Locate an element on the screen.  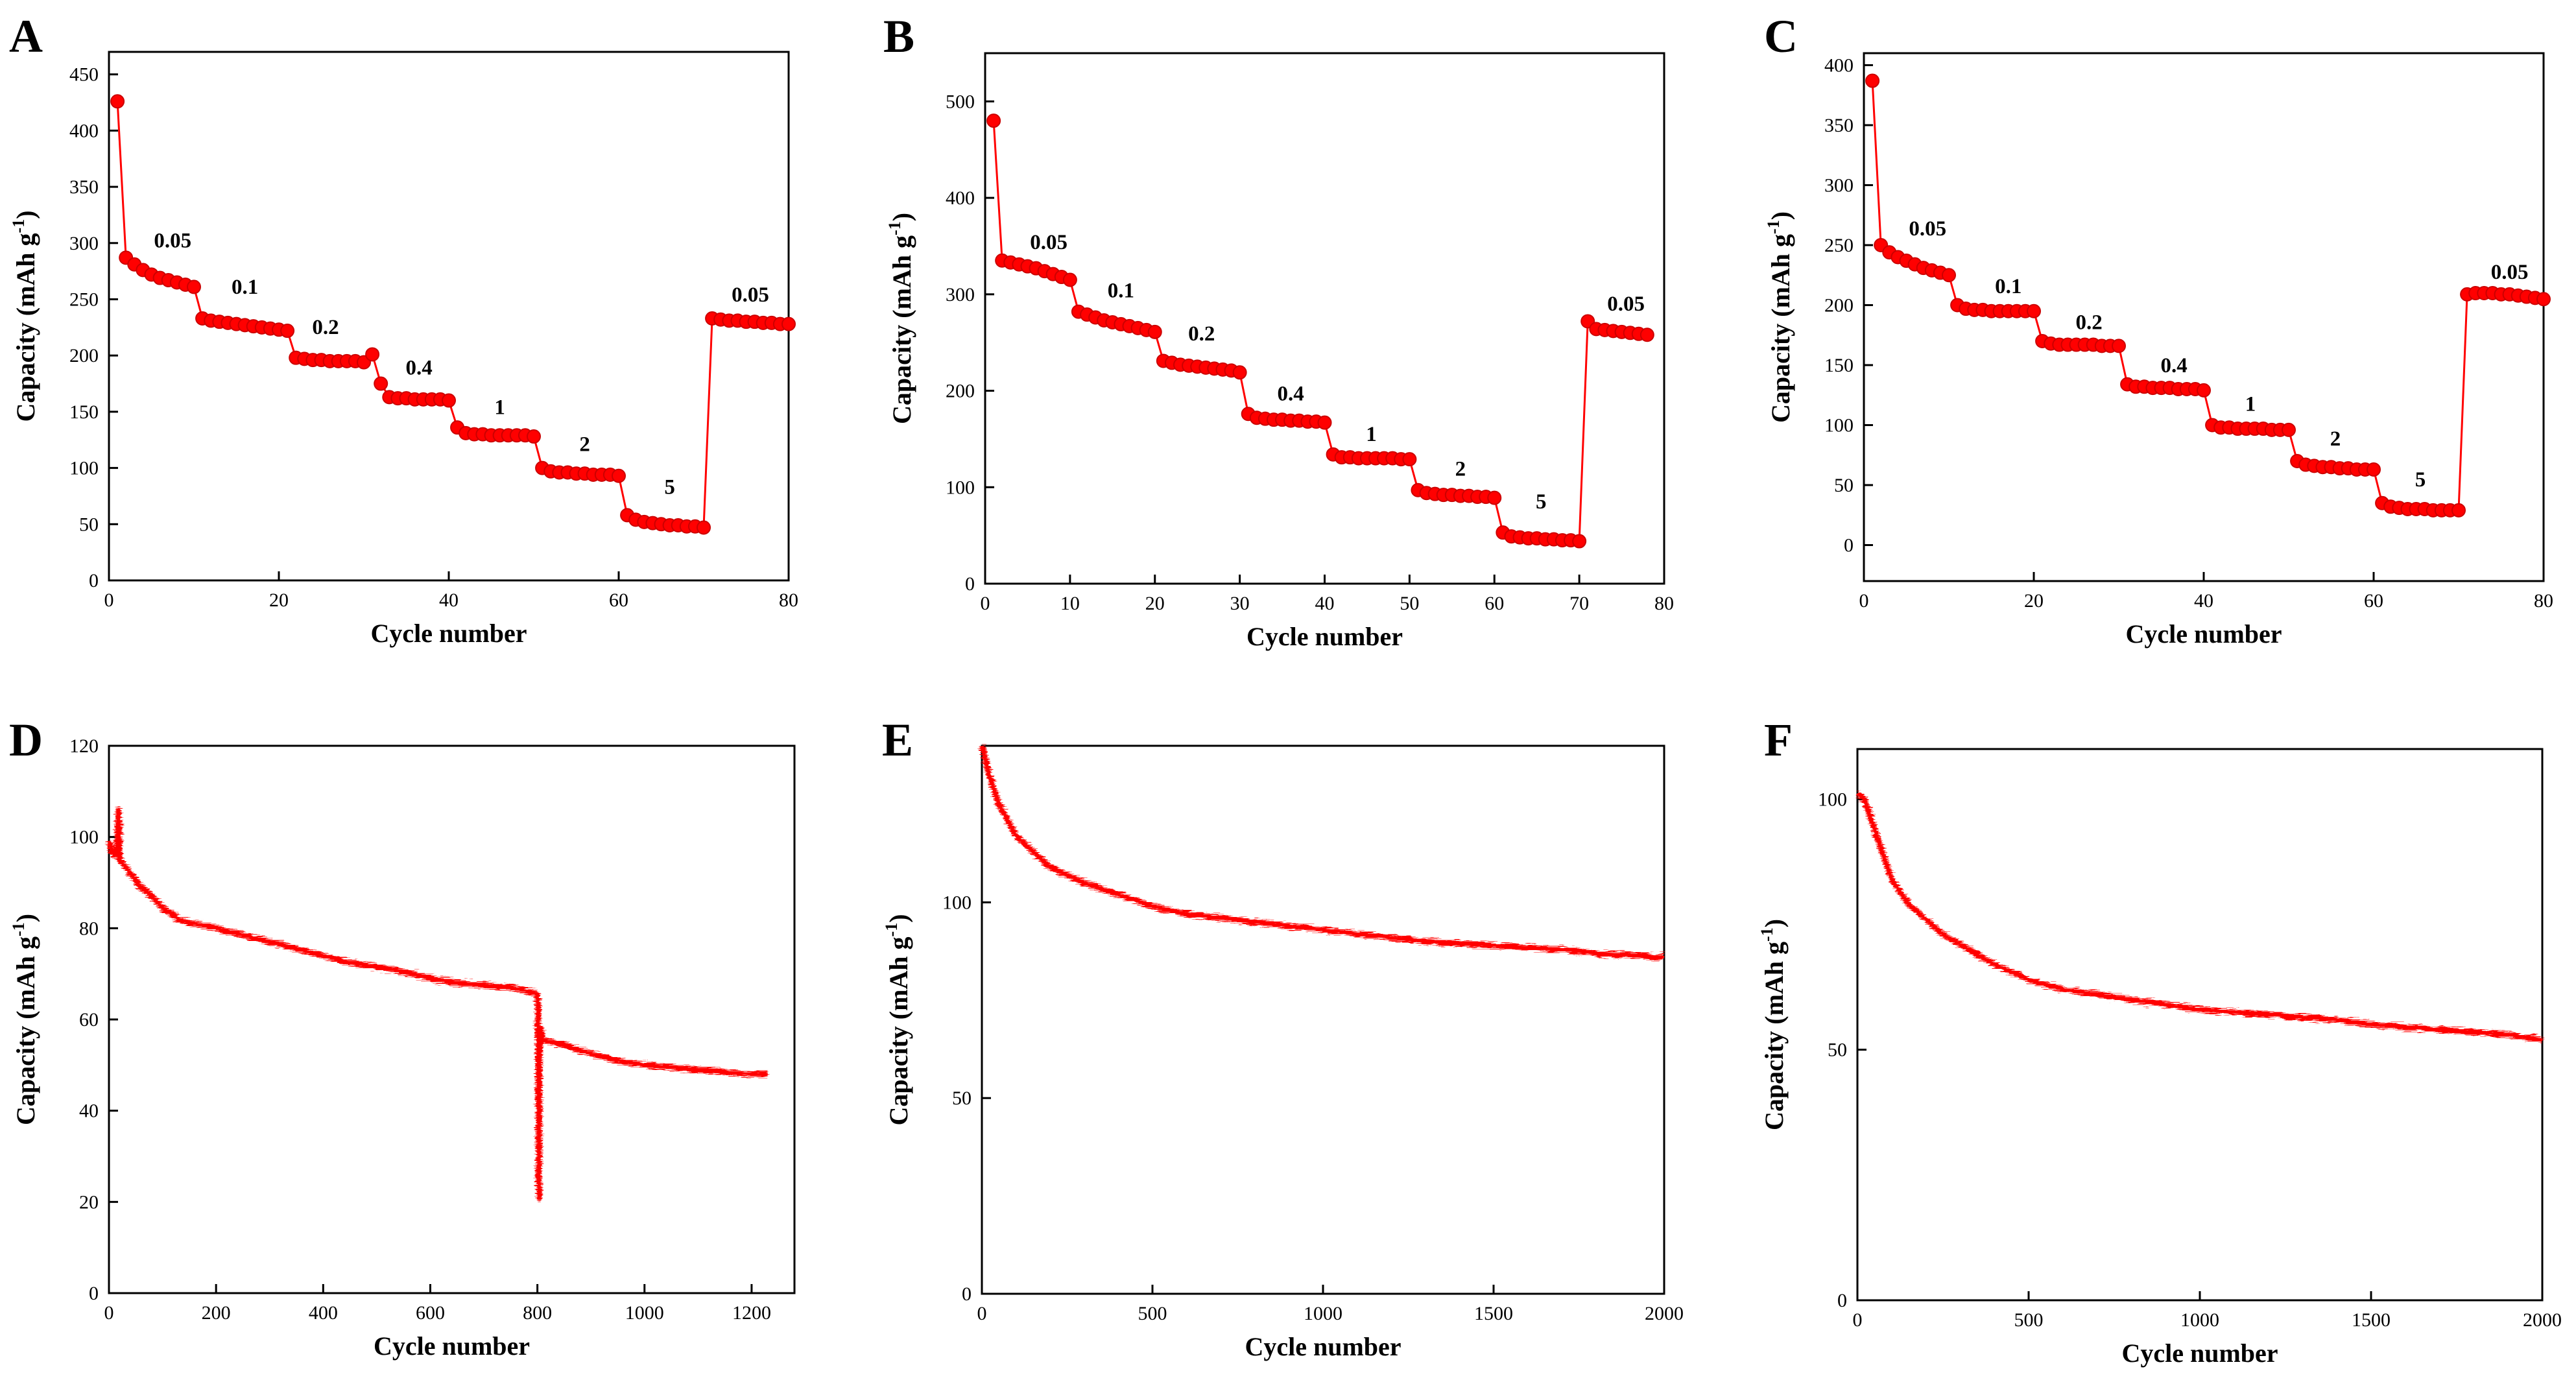
rate-annotation: 1 is located at coordinates (1371, 434).